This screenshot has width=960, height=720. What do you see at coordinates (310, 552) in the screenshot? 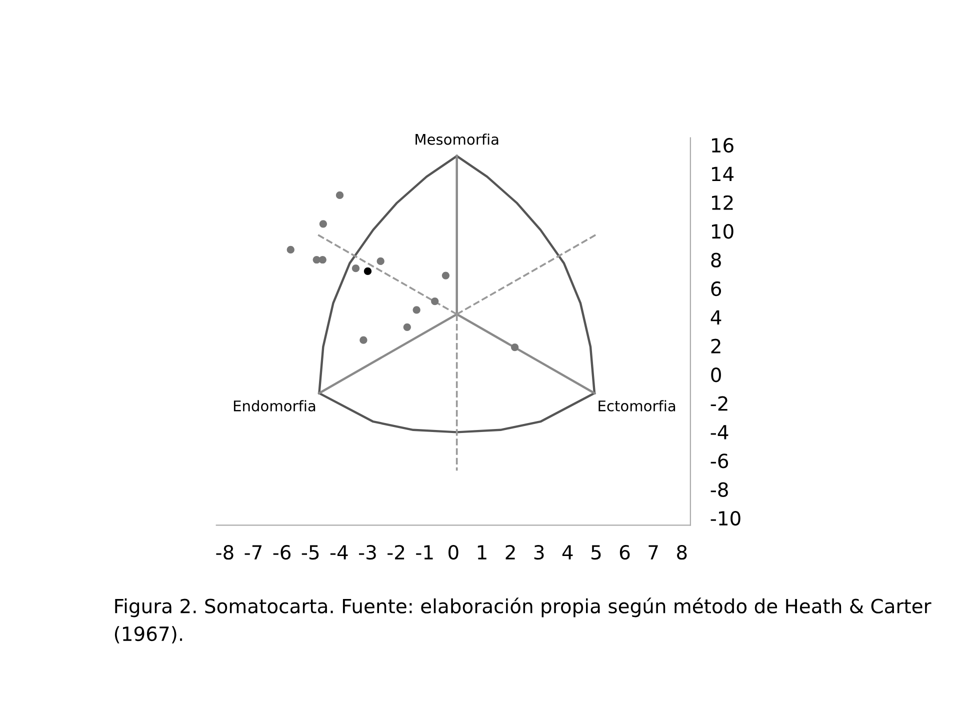
I see `x-tick-label: -5` at bounding box center [310, 552].